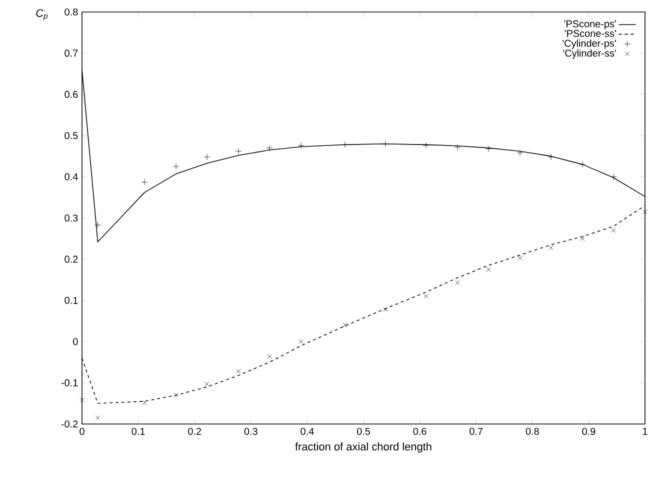 Image resolution: width=655 pixels, height=482 pixels. Describe the element at coordinates (476, 431) in the screenshot. I see `x-tick-label: 0.7` at that location.